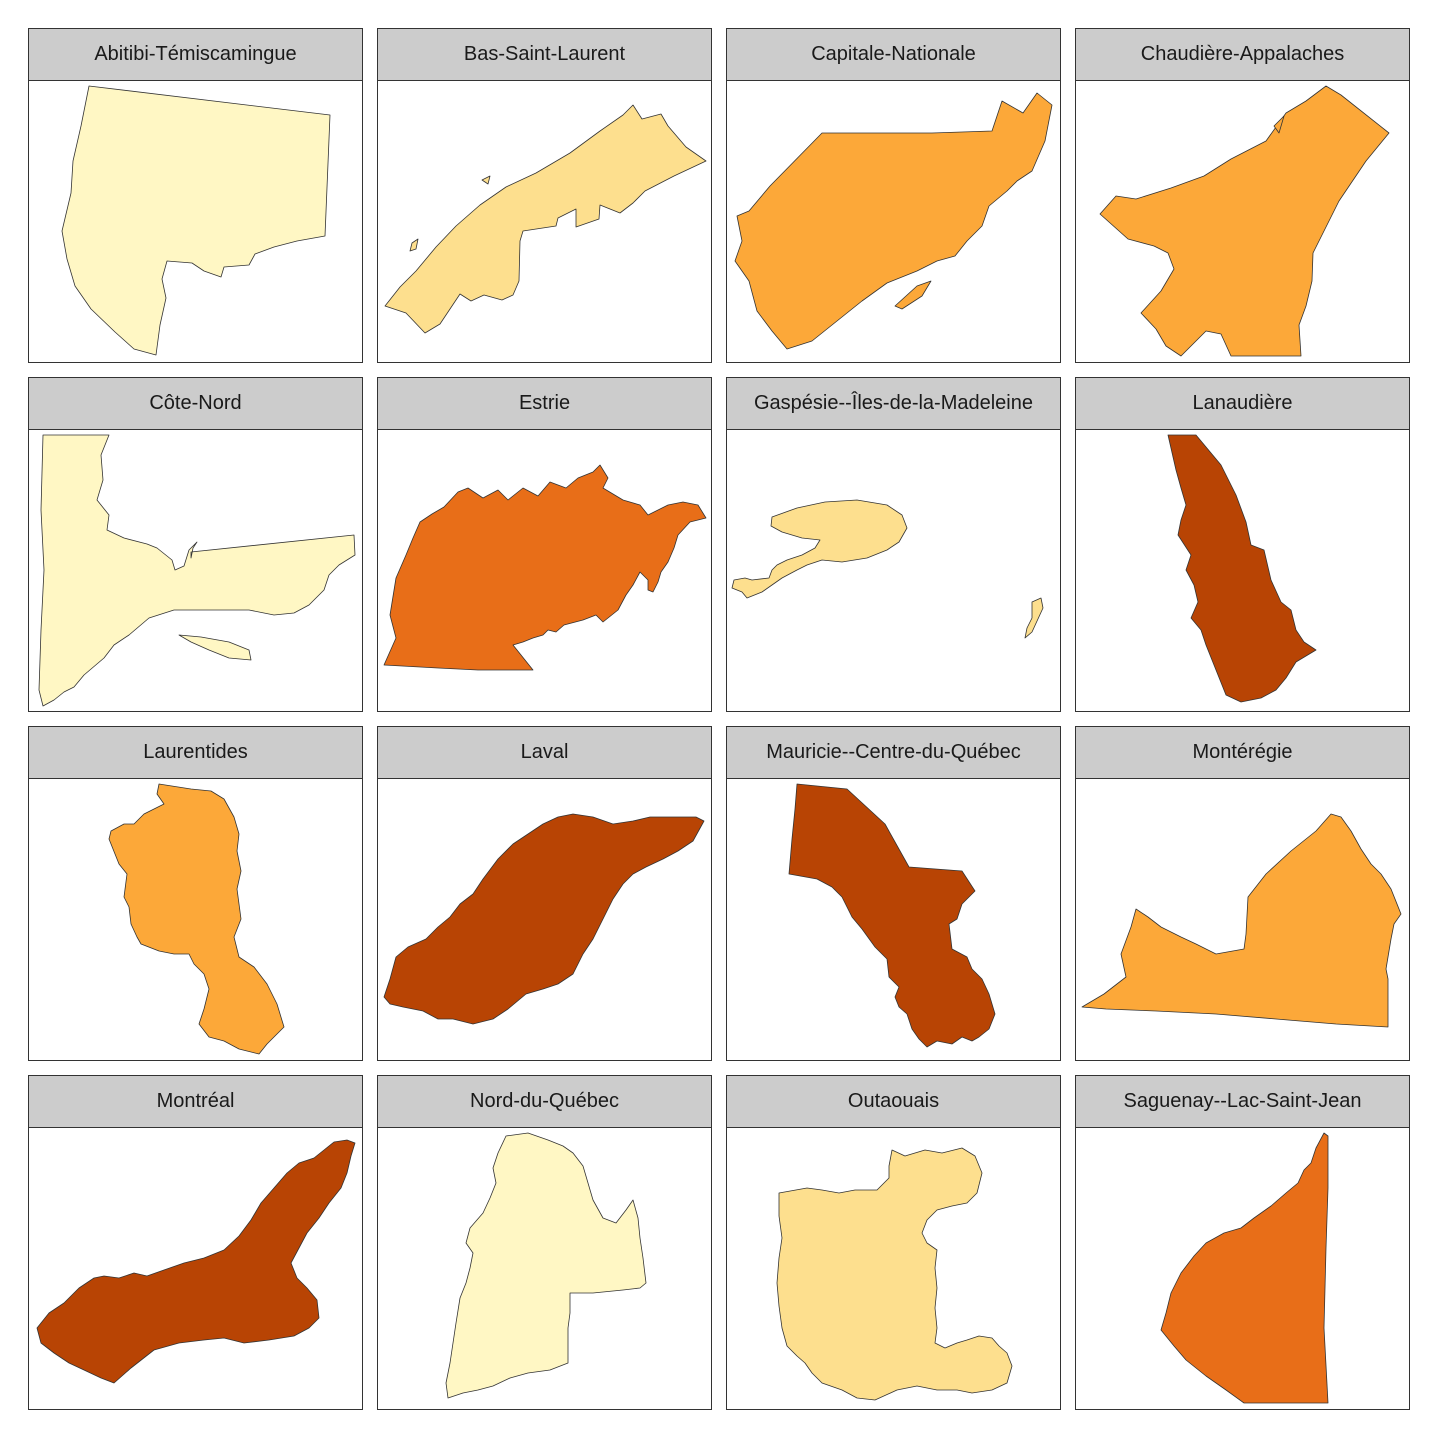 Image resolution: width=1440 pixels, height=1440 pixels. I want to click on facet-panel-capitale-nationale: Capitale-Nationale, so click(893, 195).